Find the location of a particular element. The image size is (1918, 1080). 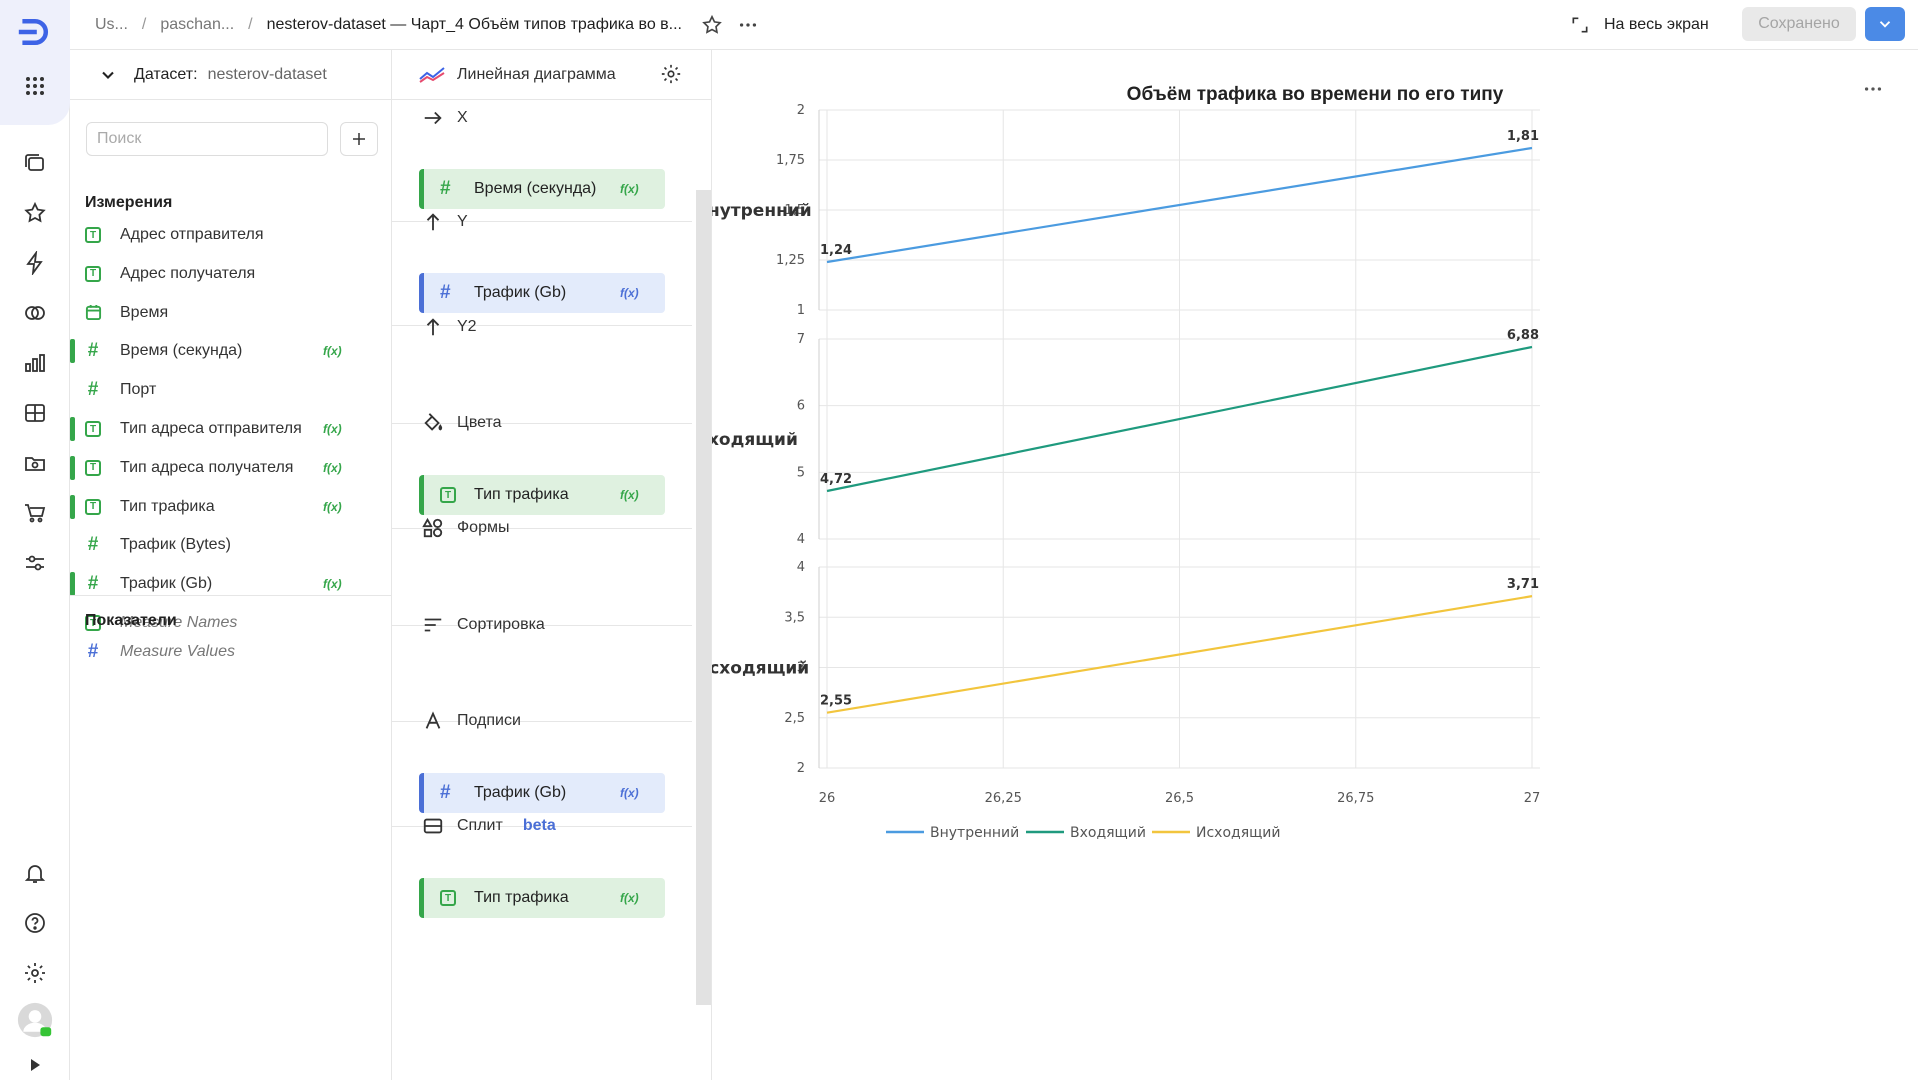

notifications-bell-icon is located at coordinates (35, 873).